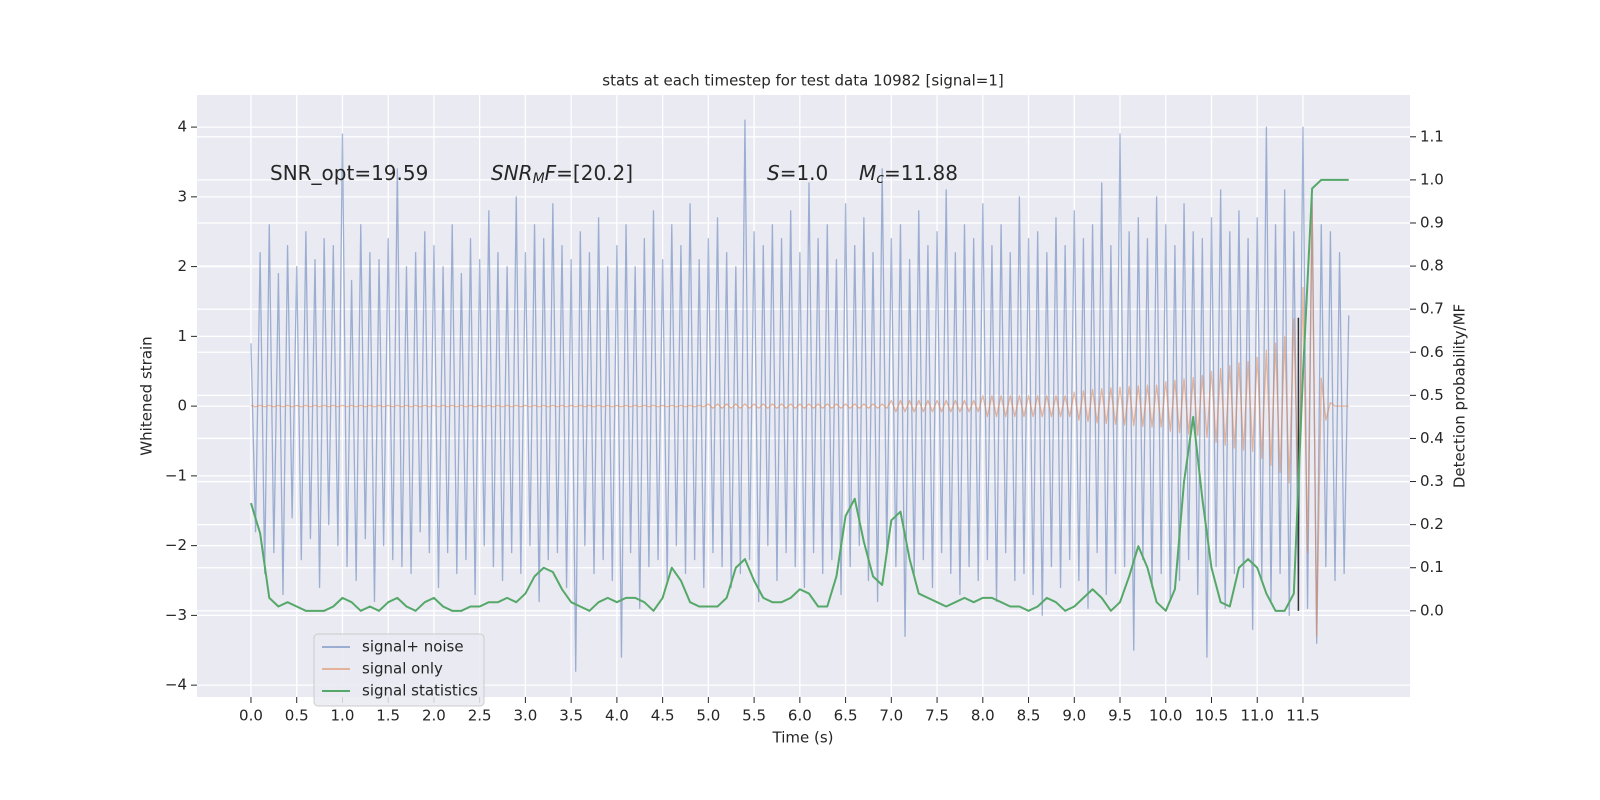  What do you see at coordinates (1432, 179) in the screenshot?
I see `y2-tick-label: 1.0` at bounding box center [1432, 179].